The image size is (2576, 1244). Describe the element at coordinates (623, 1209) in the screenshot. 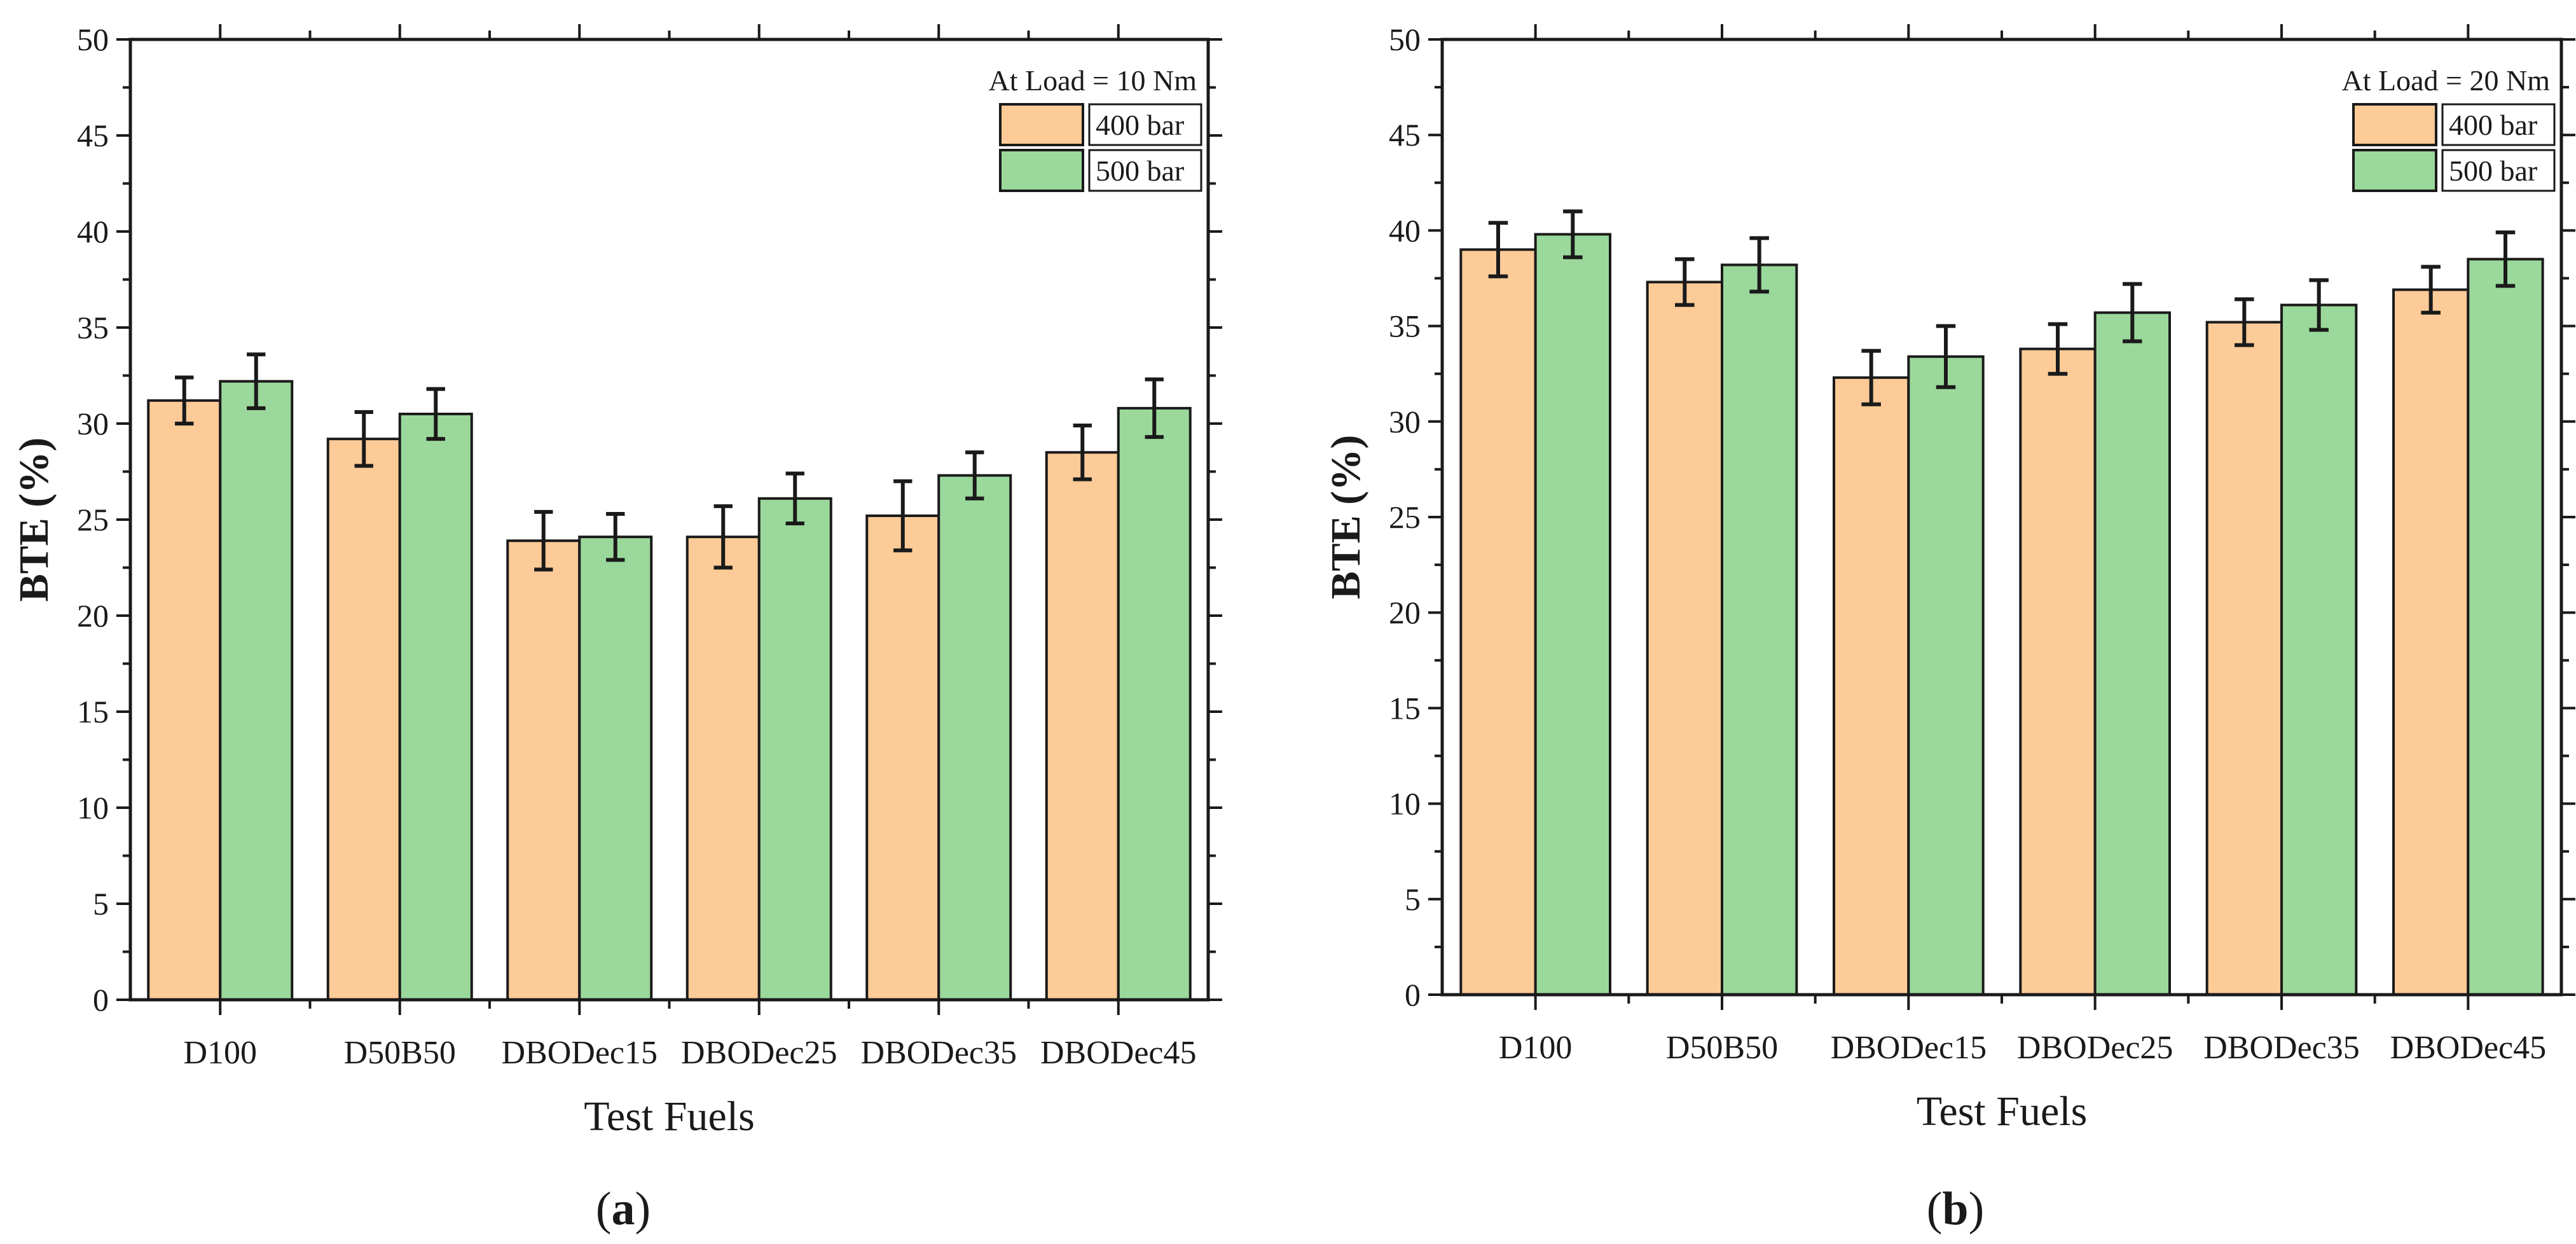

I see `panel-label: (a)` at that location.